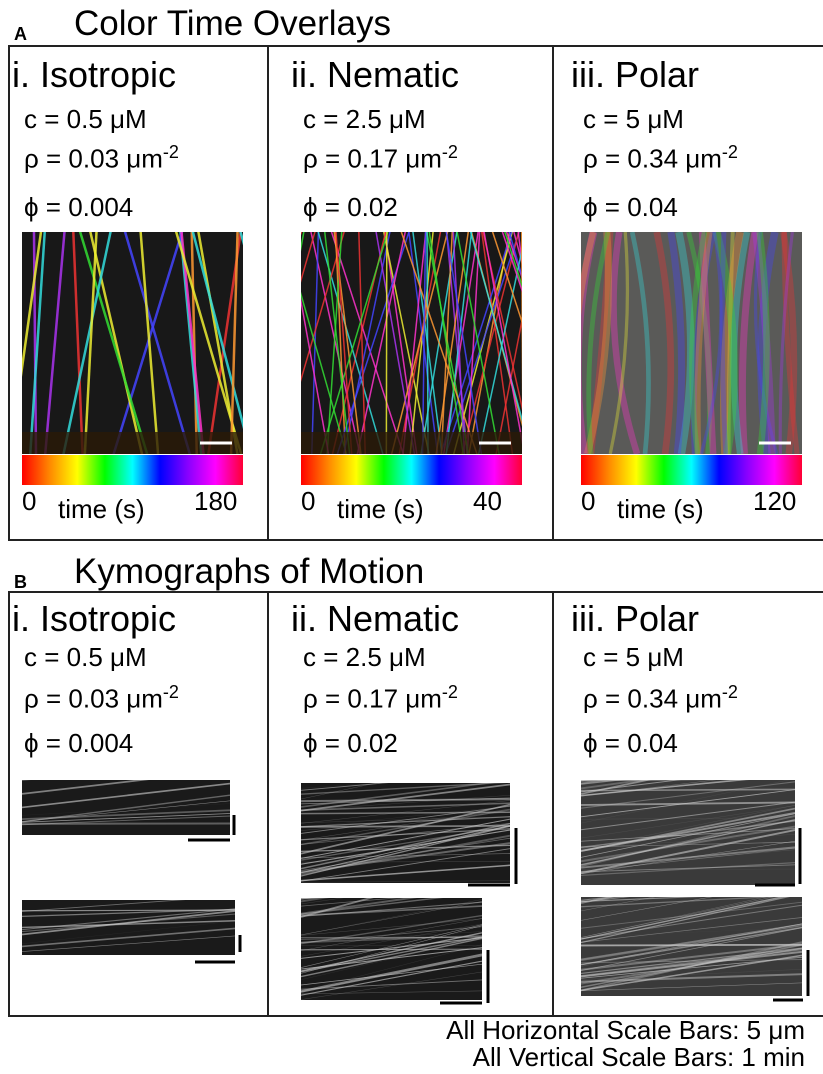 The height and width of the screenshot is (1074, 823). What do you see at coordinates (411, 443) in the screenshot?
I see `image-edge` at bounding box center [411, 443].